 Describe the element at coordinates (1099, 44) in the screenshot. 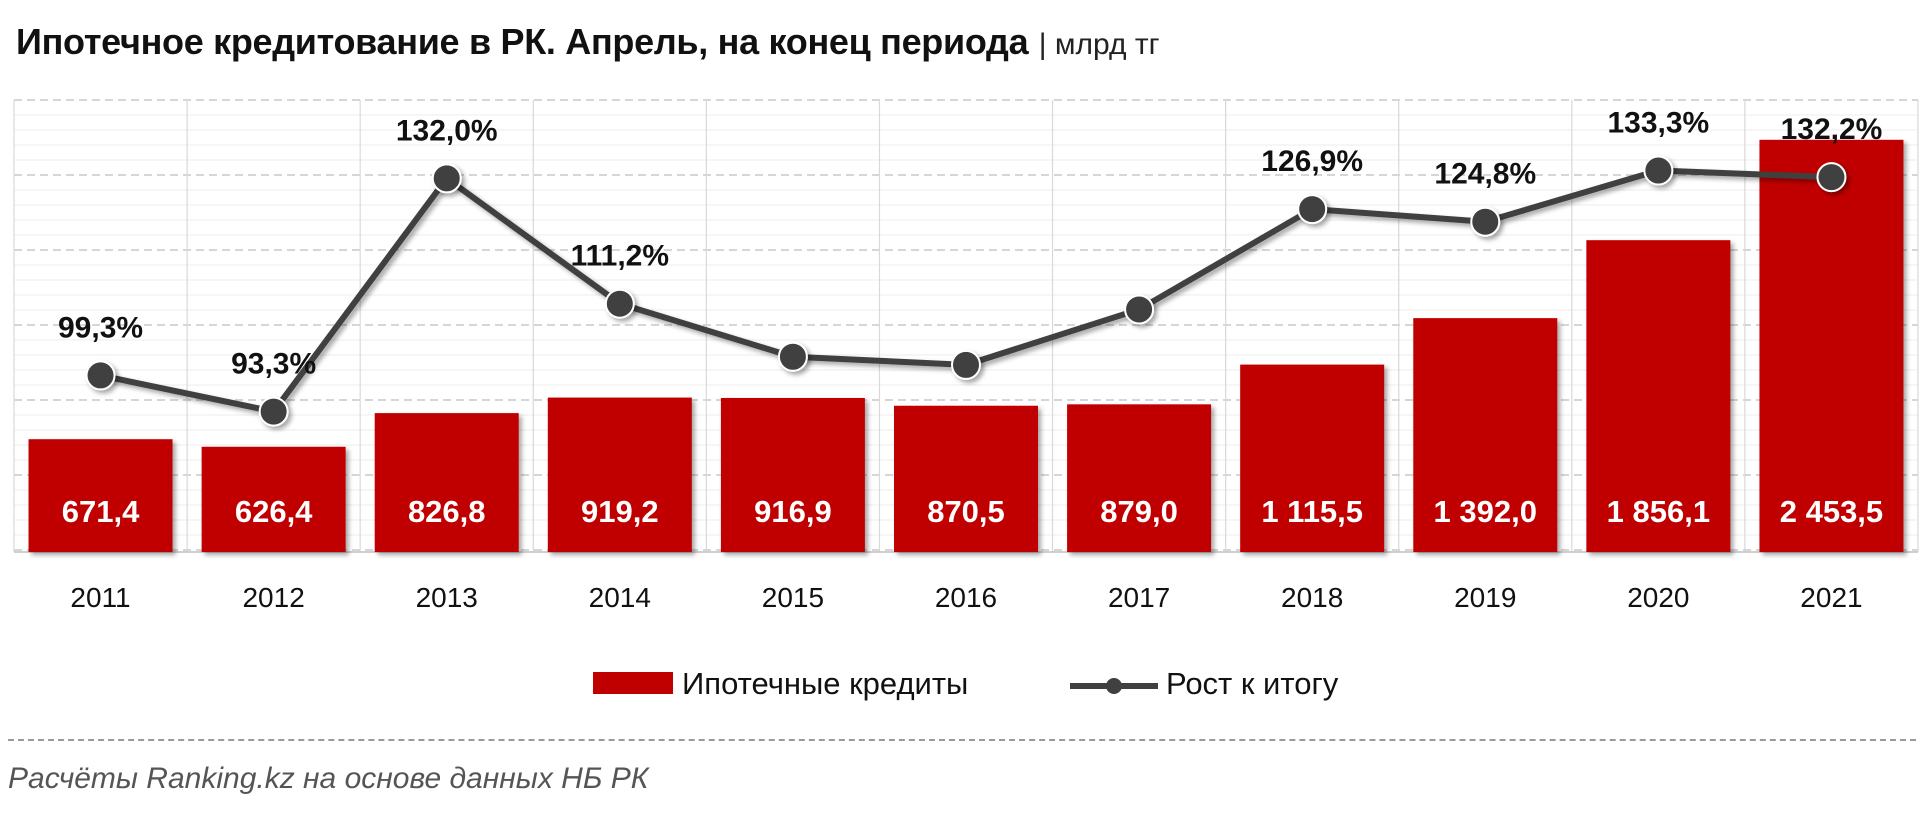

I see `title-unit: | млрд тг` at that location.